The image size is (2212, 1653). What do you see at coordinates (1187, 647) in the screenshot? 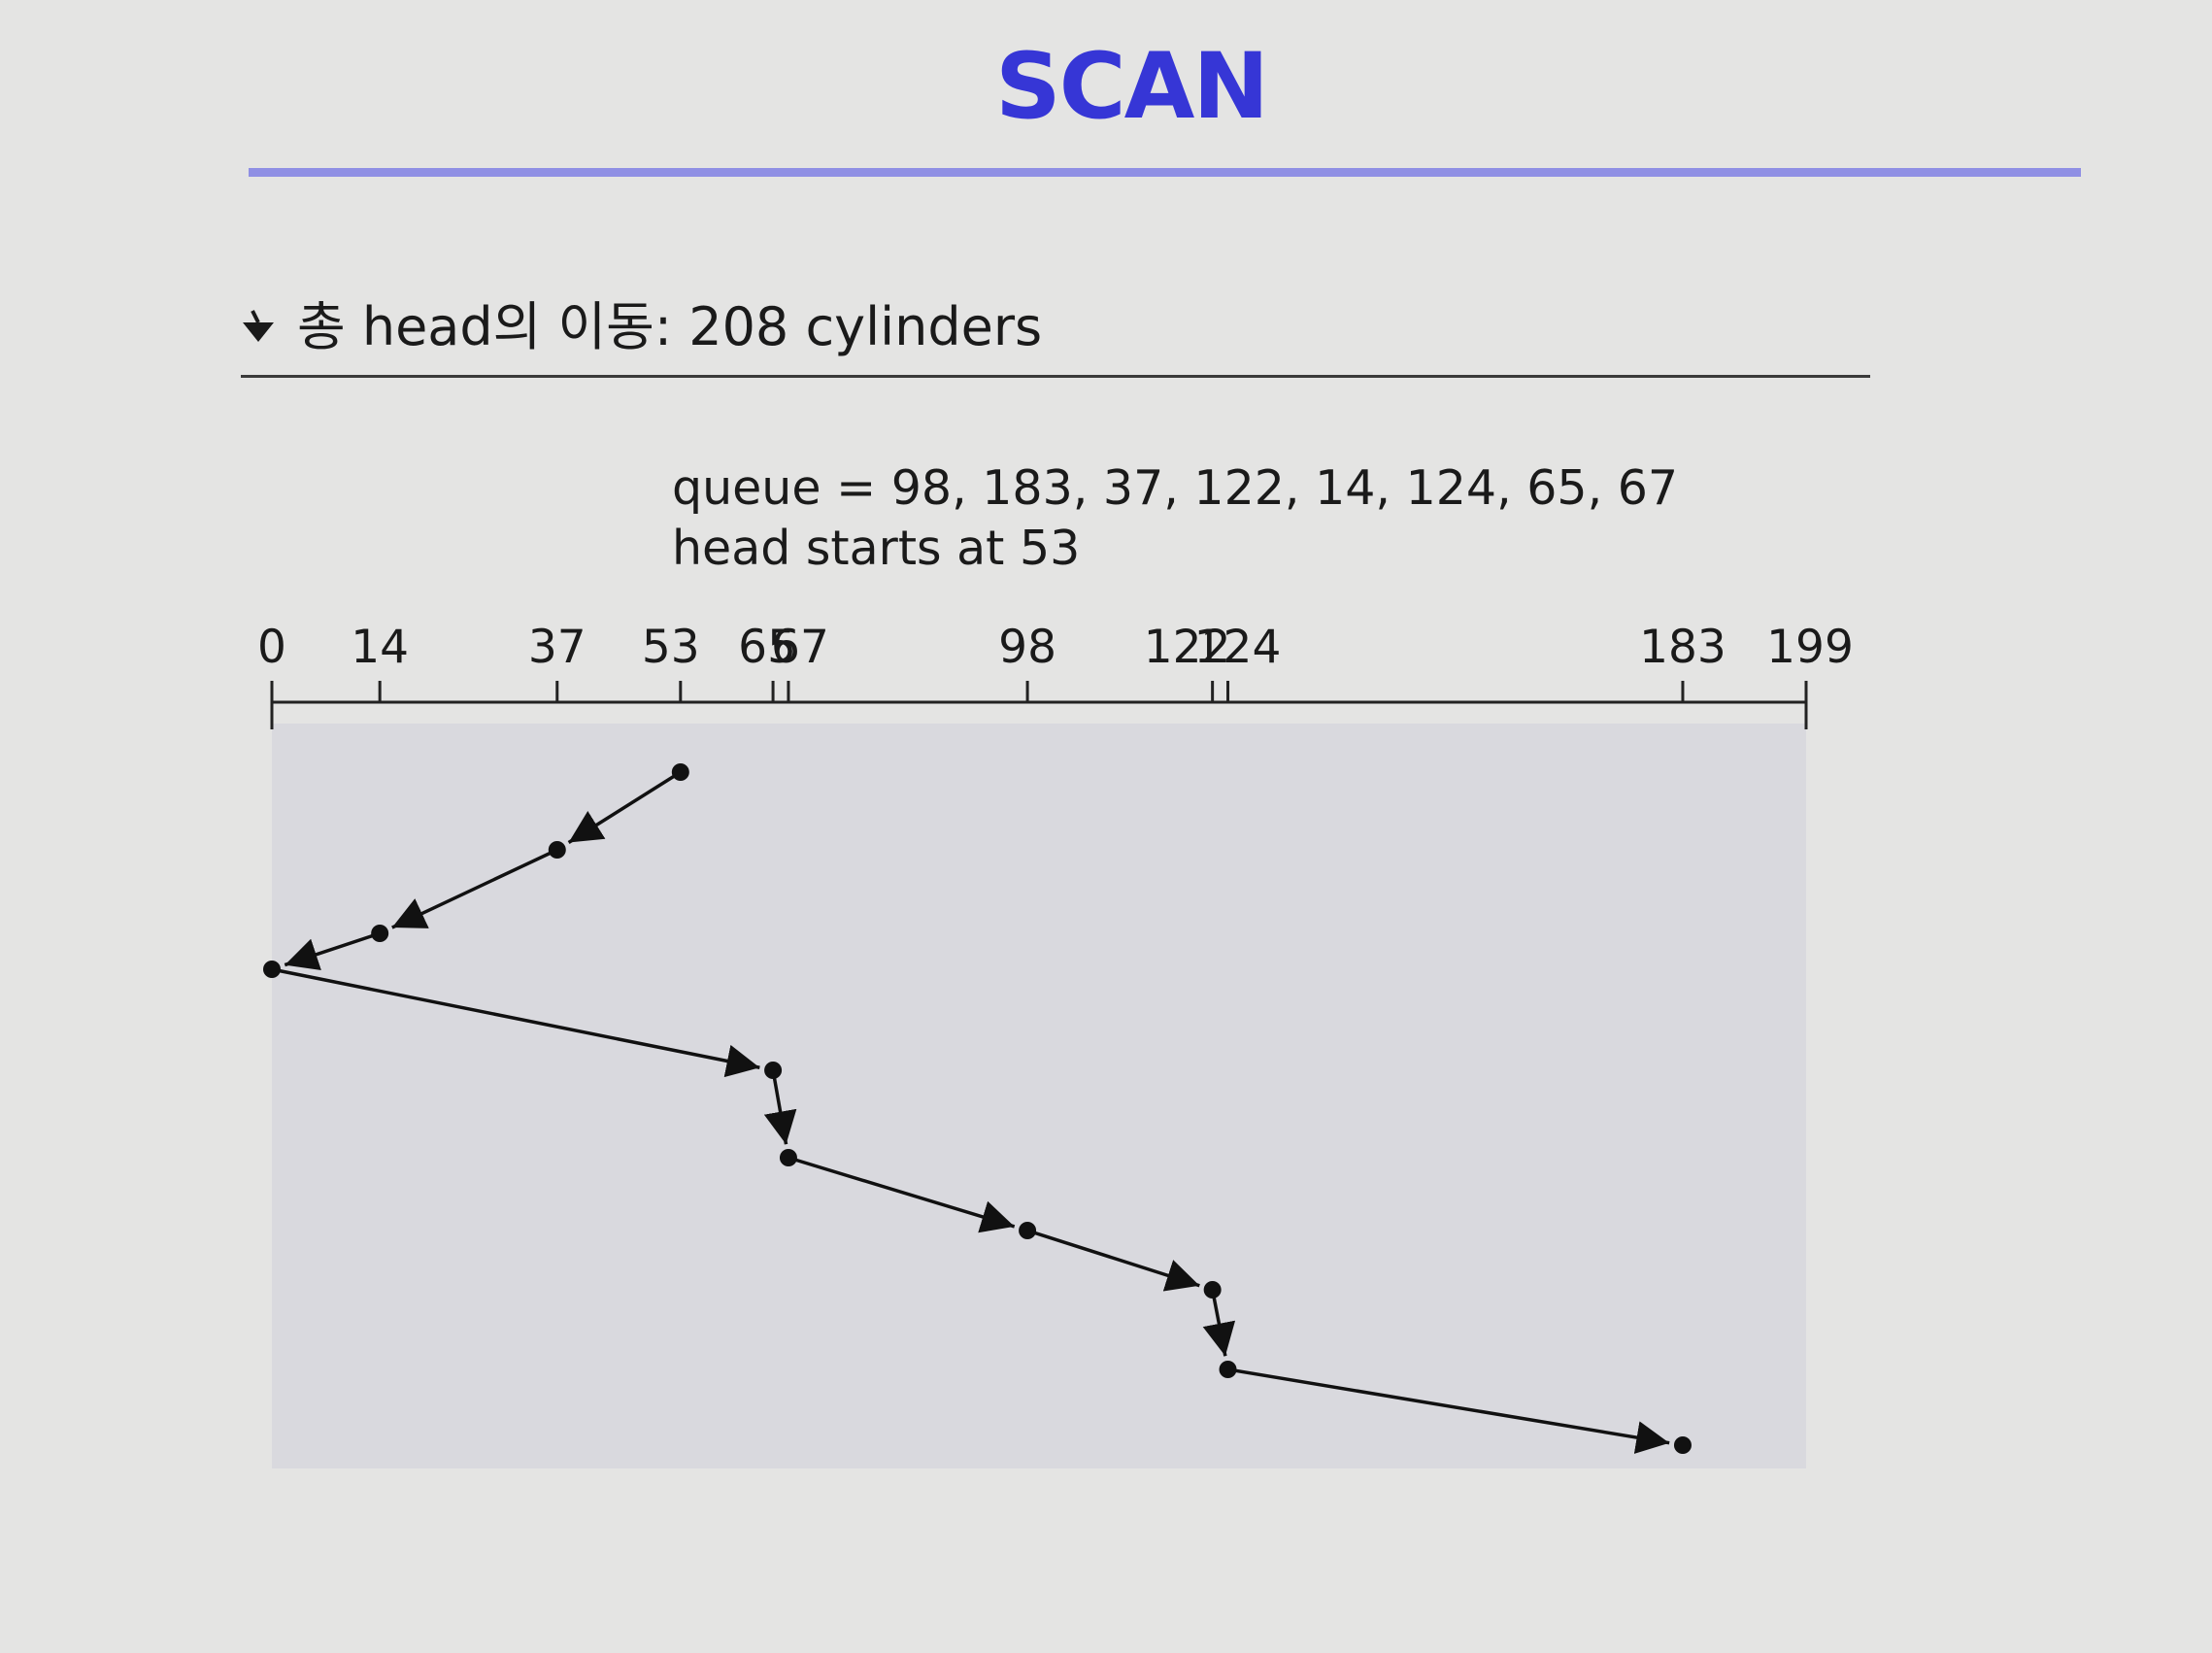
I see `axis-tick-label: 122` at bounding box center [1187, 647].